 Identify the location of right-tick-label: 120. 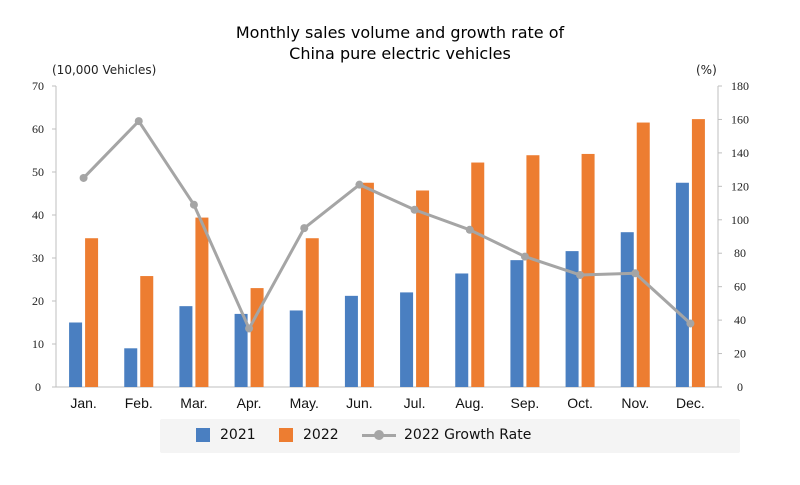
(740, 186).